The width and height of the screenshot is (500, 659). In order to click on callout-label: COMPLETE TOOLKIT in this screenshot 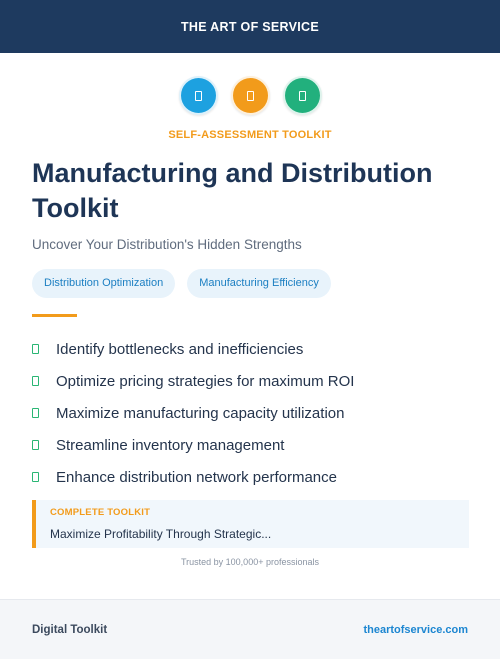, I will do `click(100, 512)`.